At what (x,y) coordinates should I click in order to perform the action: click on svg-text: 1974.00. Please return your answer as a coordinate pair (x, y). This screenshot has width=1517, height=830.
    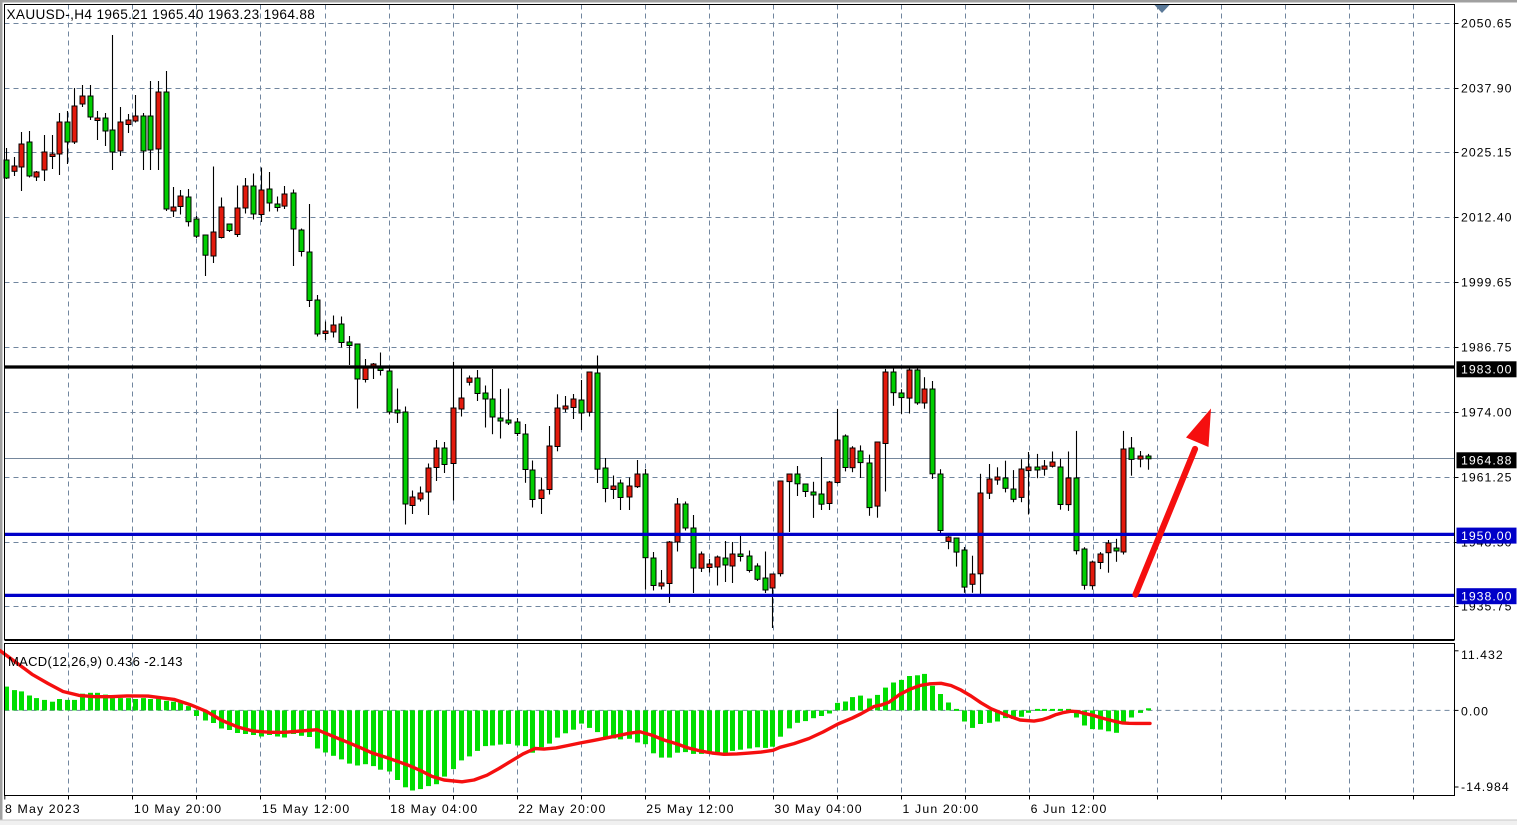
    Looking at the image, I should click on (1486, 413).